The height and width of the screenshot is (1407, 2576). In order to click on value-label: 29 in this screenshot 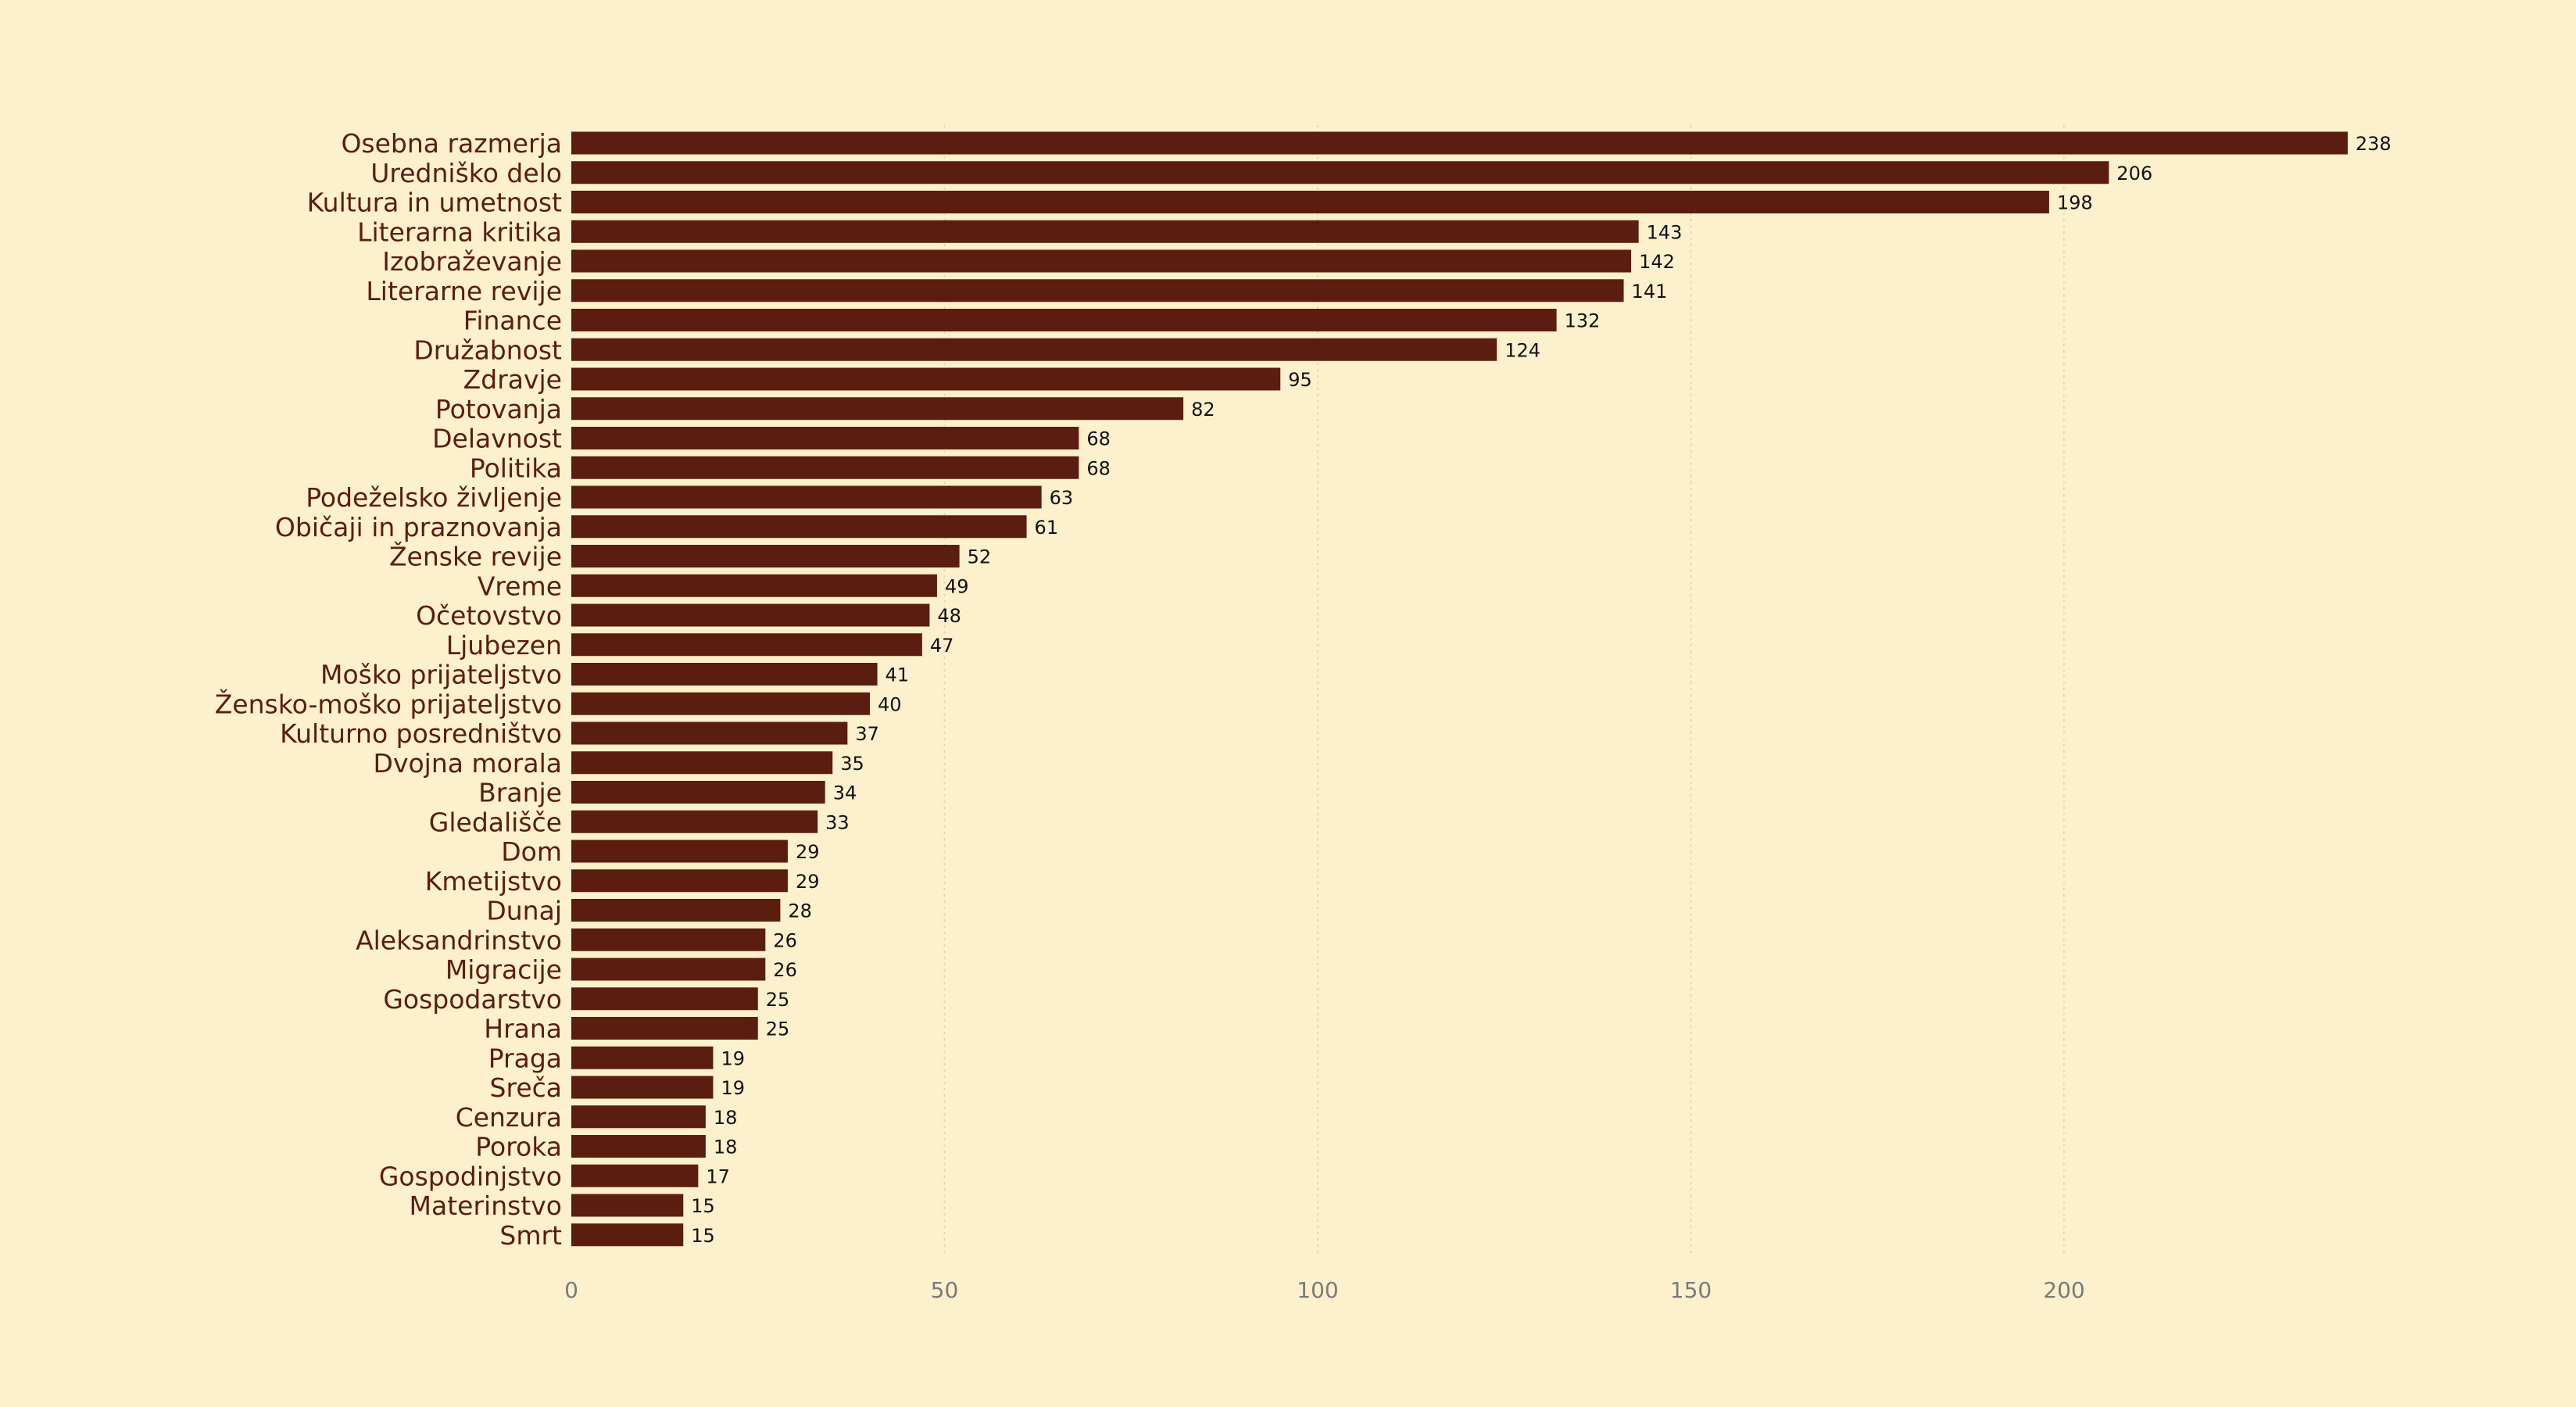, I will do `click(808, 882)`.